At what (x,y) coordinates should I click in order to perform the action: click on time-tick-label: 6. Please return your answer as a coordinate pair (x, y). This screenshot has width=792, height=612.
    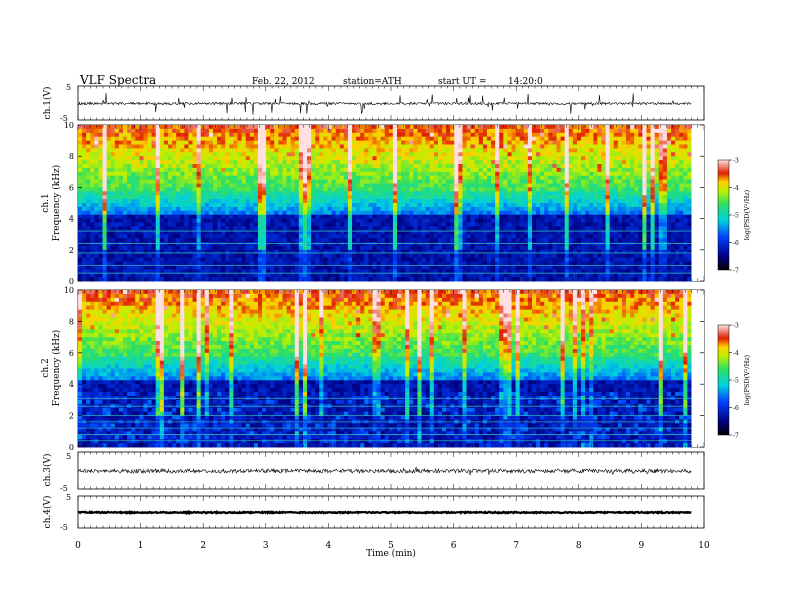
    Looking at the image, I should click on (454, 546).